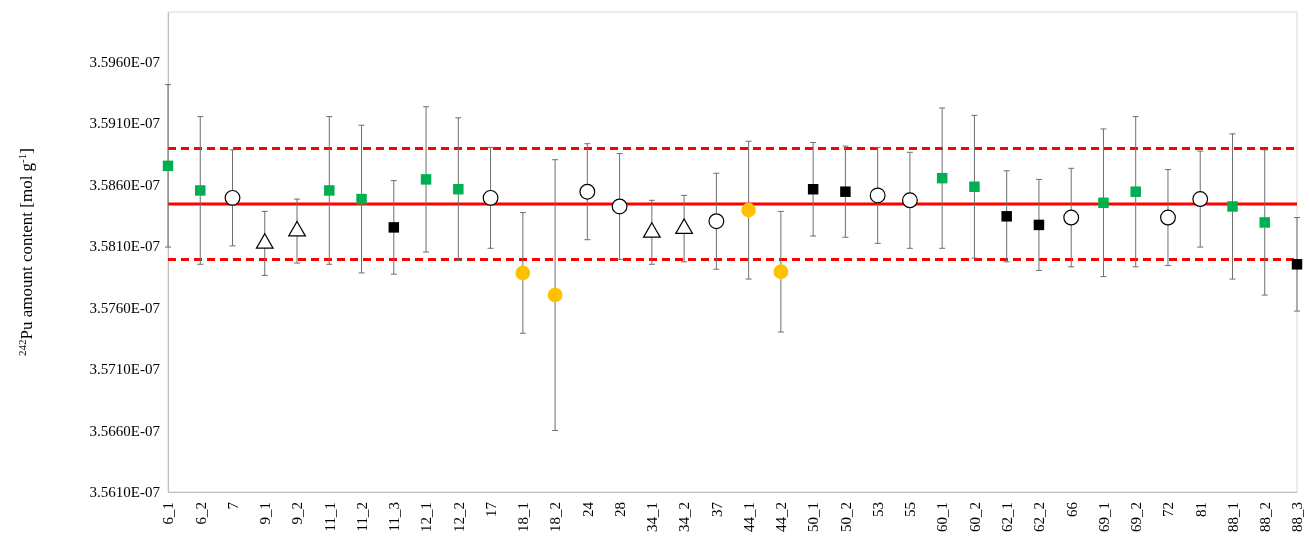 This screenshot has width=1309, height=543. Describe the element at coordinates (168, 513) in the screenshot. I see `x-tick-label: 6_1` at that location.